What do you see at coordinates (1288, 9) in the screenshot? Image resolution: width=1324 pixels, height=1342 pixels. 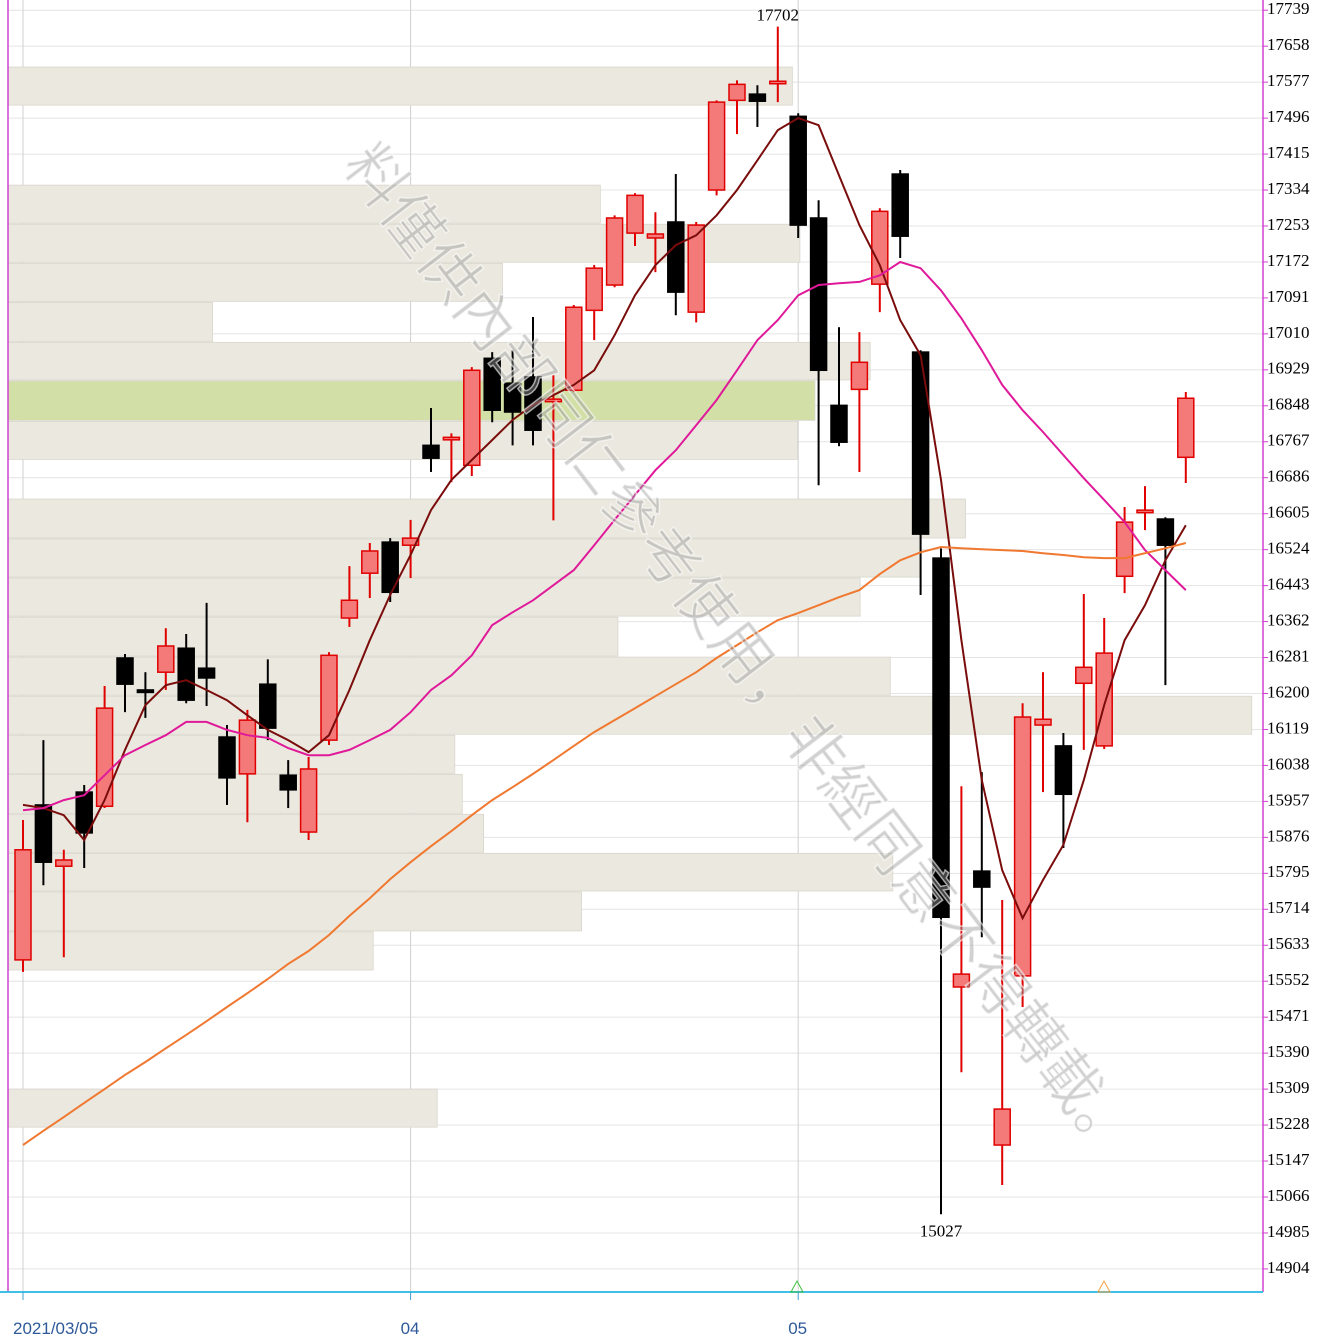 I see `y-tick-label: 17739` at bounding box center [1288, 9].